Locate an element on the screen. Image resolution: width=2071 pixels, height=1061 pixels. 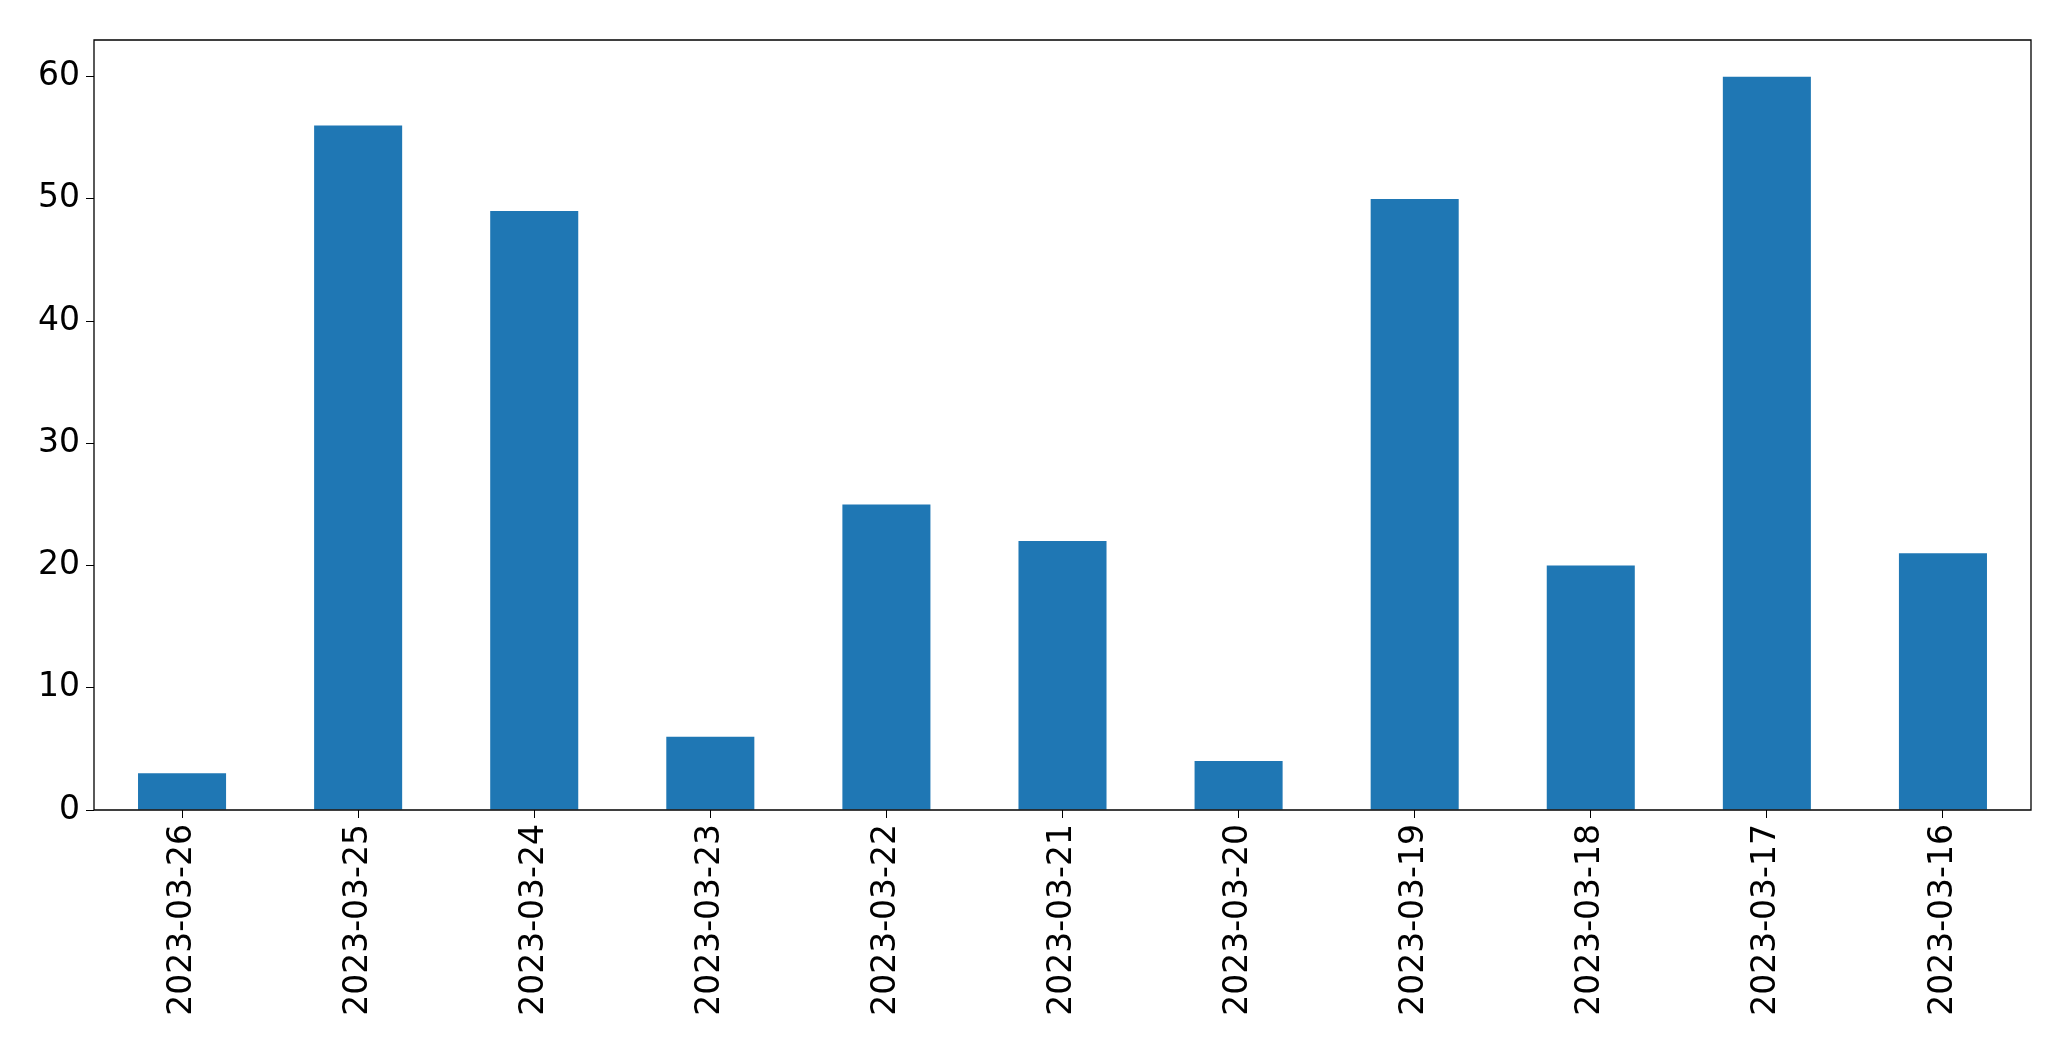
y-tick-label: 30 is located at coordinates (59, 440).